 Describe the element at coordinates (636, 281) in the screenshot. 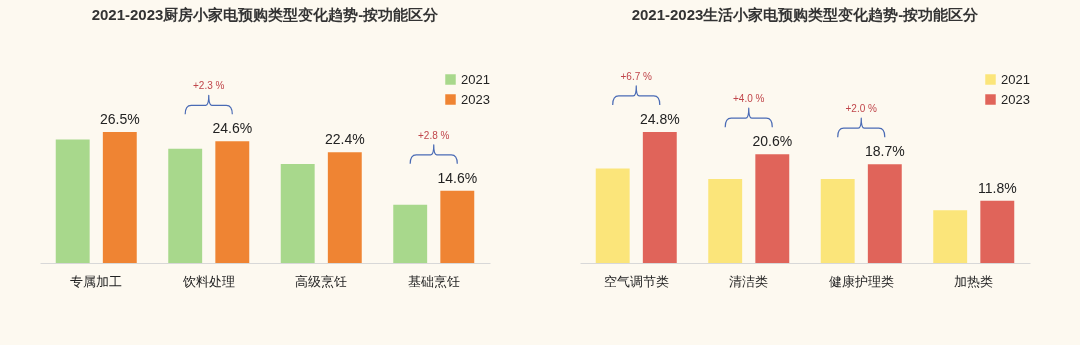

I see `x-tick-label: 空气调节类` at that location.